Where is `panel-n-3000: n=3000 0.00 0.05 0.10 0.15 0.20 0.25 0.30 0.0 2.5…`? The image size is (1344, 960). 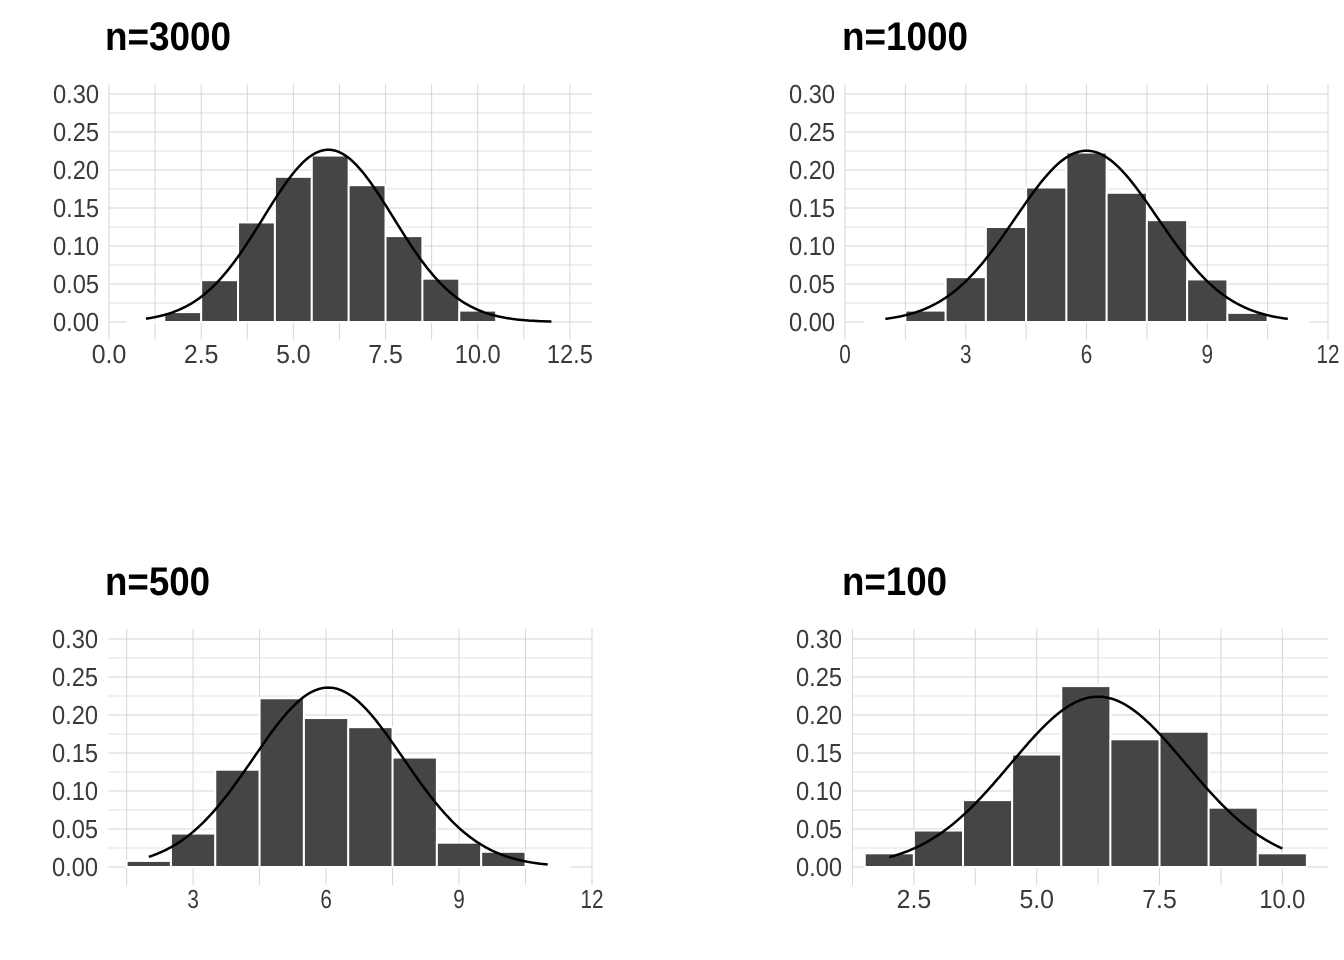 panel-n-3000: n=3000 0.00 0.05 0.10 0.15 0.20 0.25 0.30 0.0 2.5… is located at coordinates (323, 192).